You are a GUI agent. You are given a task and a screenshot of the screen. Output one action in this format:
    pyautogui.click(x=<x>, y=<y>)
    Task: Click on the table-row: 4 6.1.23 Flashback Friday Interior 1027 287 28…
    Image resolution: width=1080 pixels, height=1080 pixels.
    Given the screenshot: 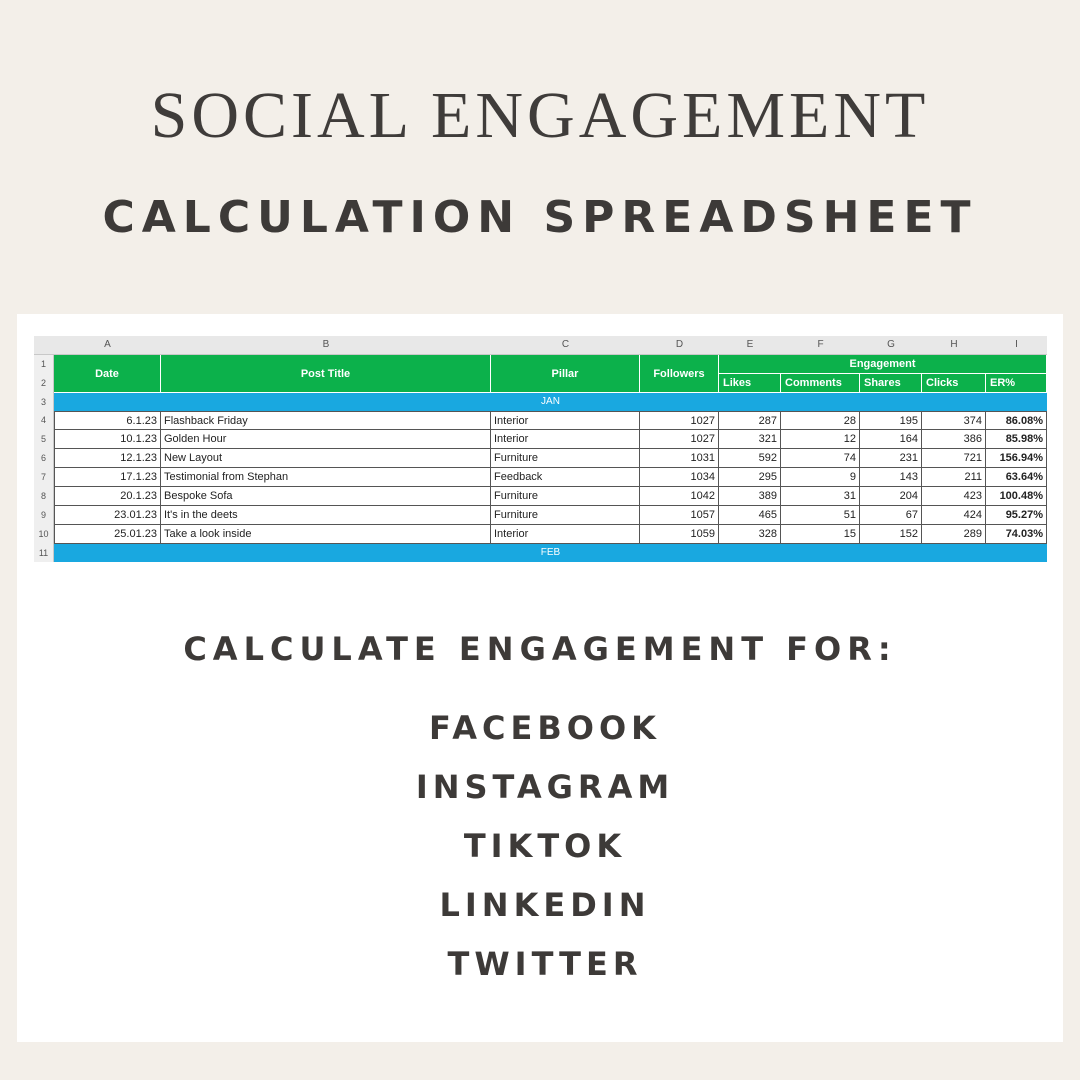 What is the action you would take?
    pyautogui.click(x=540, y=420)
    